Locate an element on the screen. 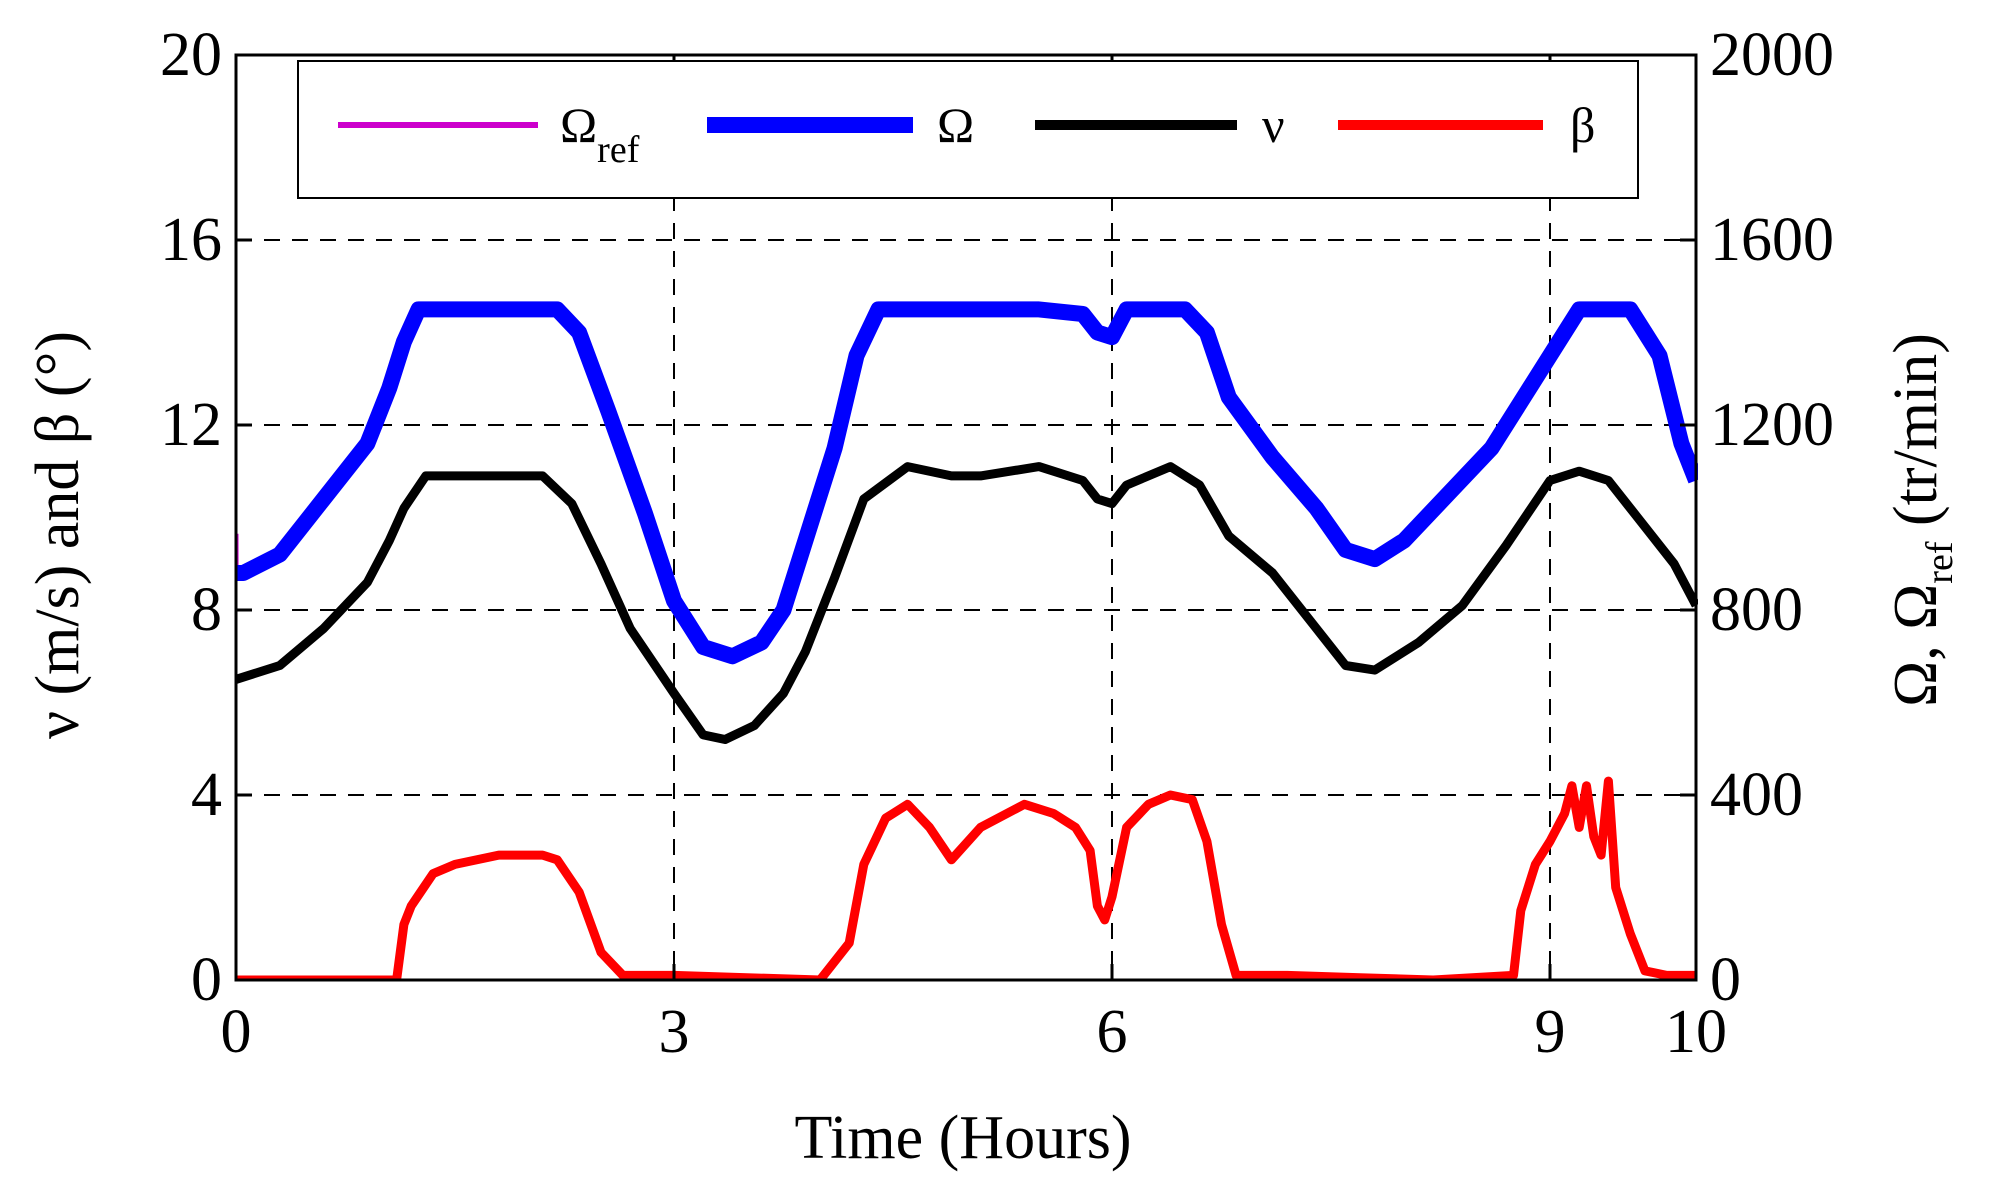  legend-label: Ω is located at coordinates (955, 125).